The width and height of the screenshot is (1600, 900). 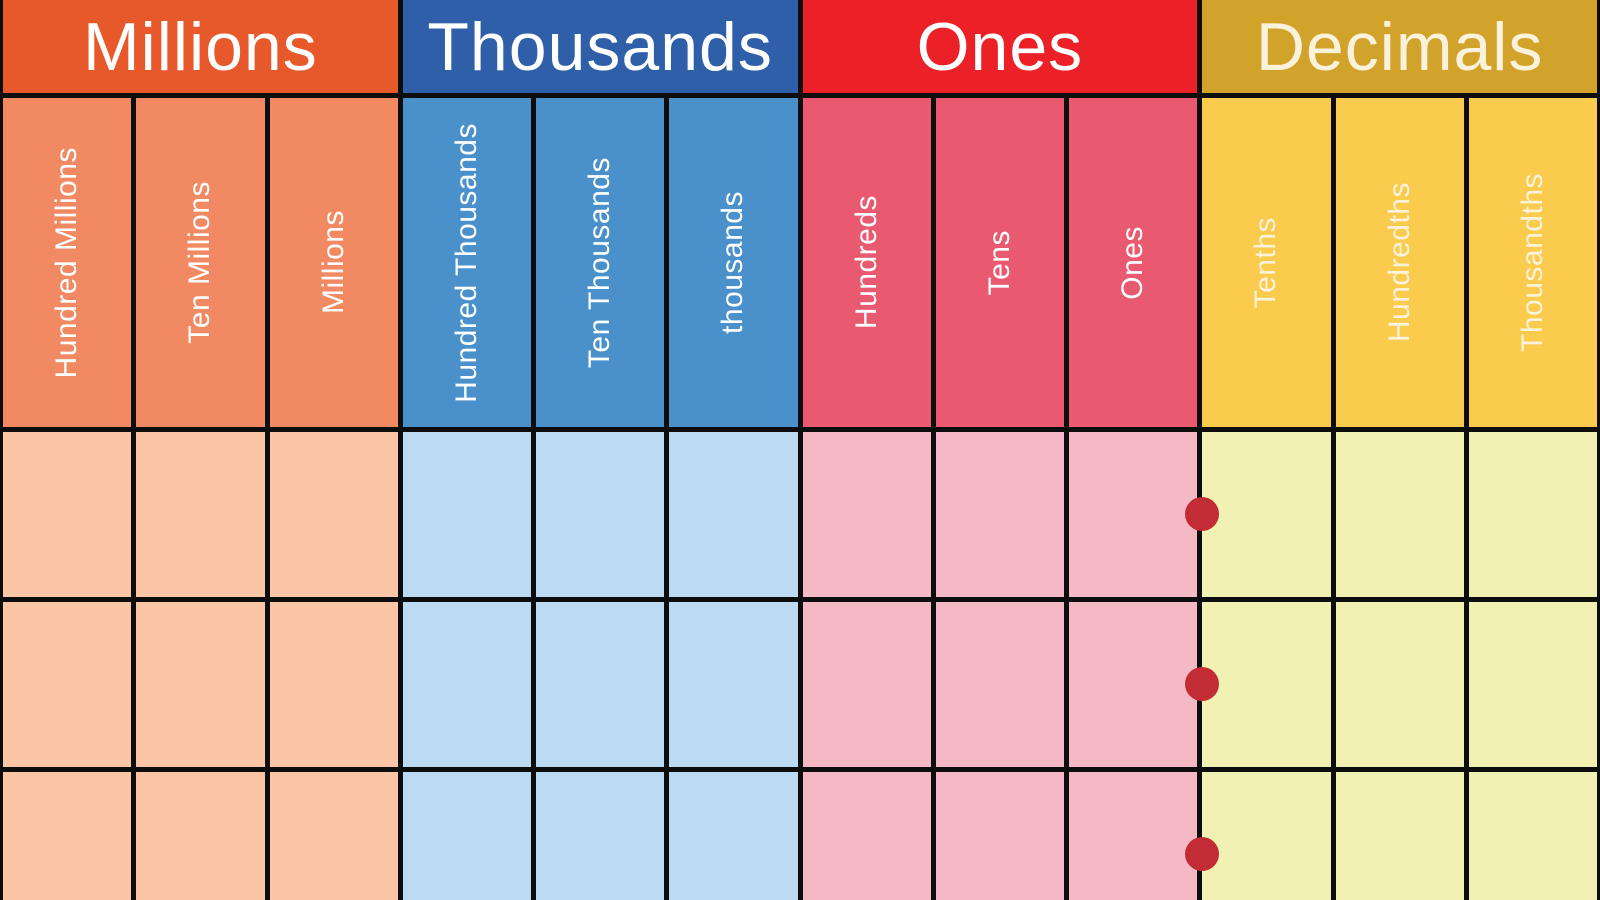 I want to click on column-header-label: Thousandths, so click(x=1532, y=262).